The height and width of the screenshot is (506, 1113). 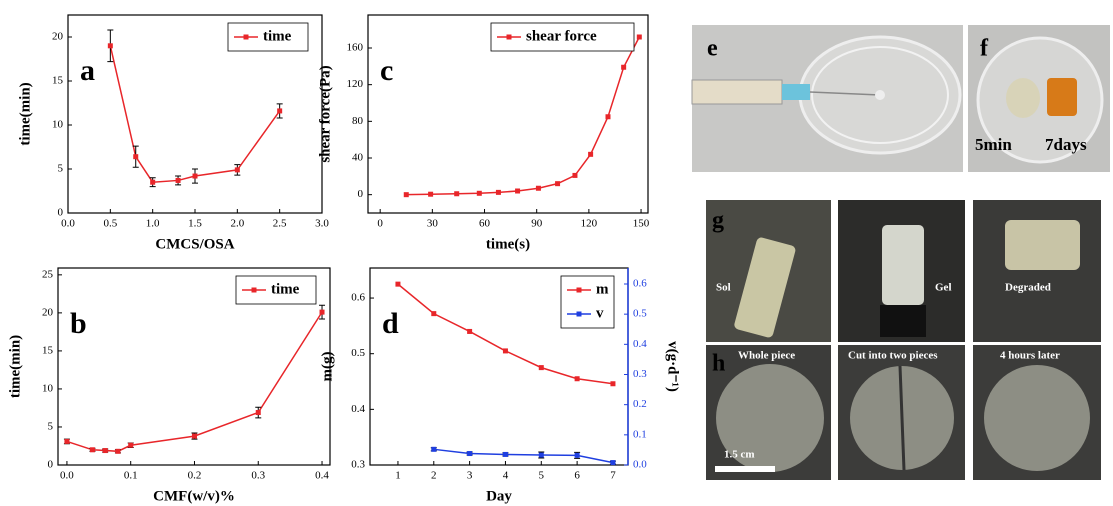 I want to click on x-tick-label: 1.5, so click(x=195, y=224).